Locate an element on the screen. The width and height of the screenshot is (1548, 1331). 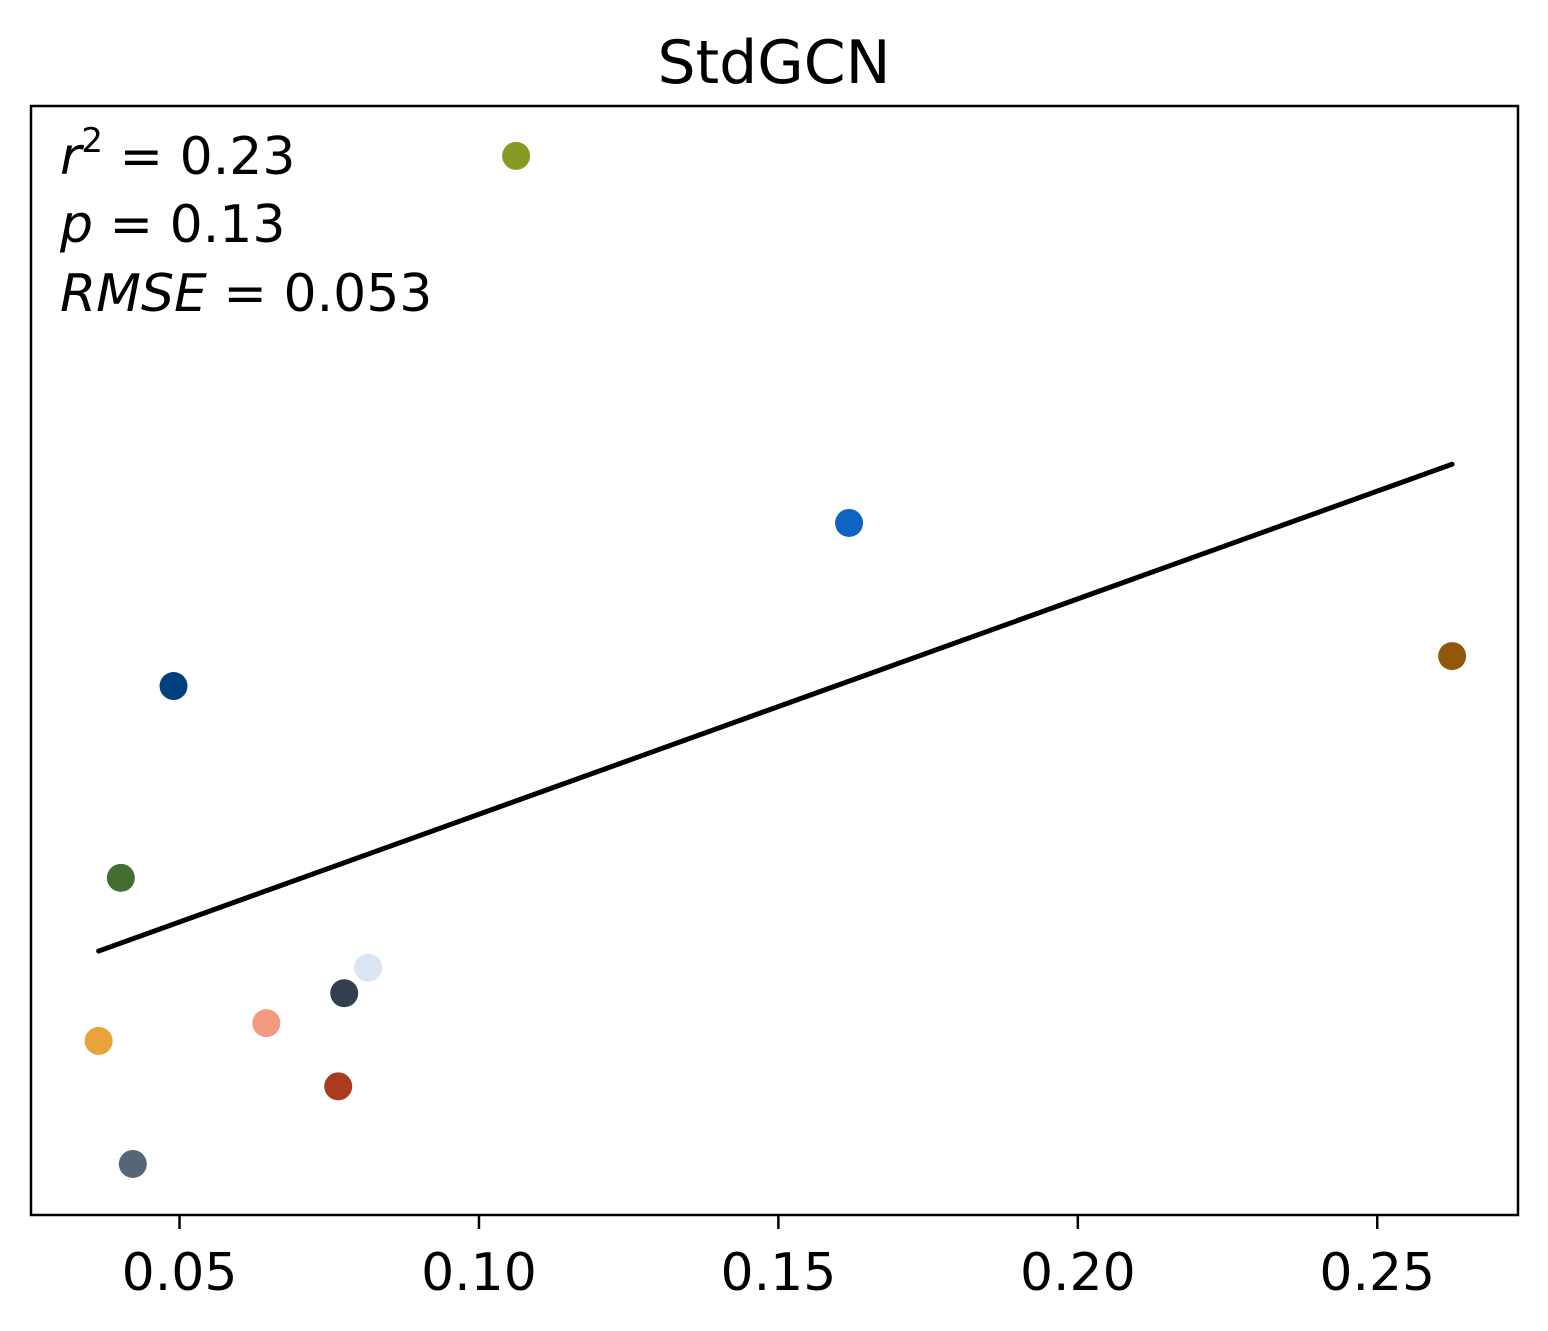
chart-title: StdGCN is located at coordinates (774, 63).